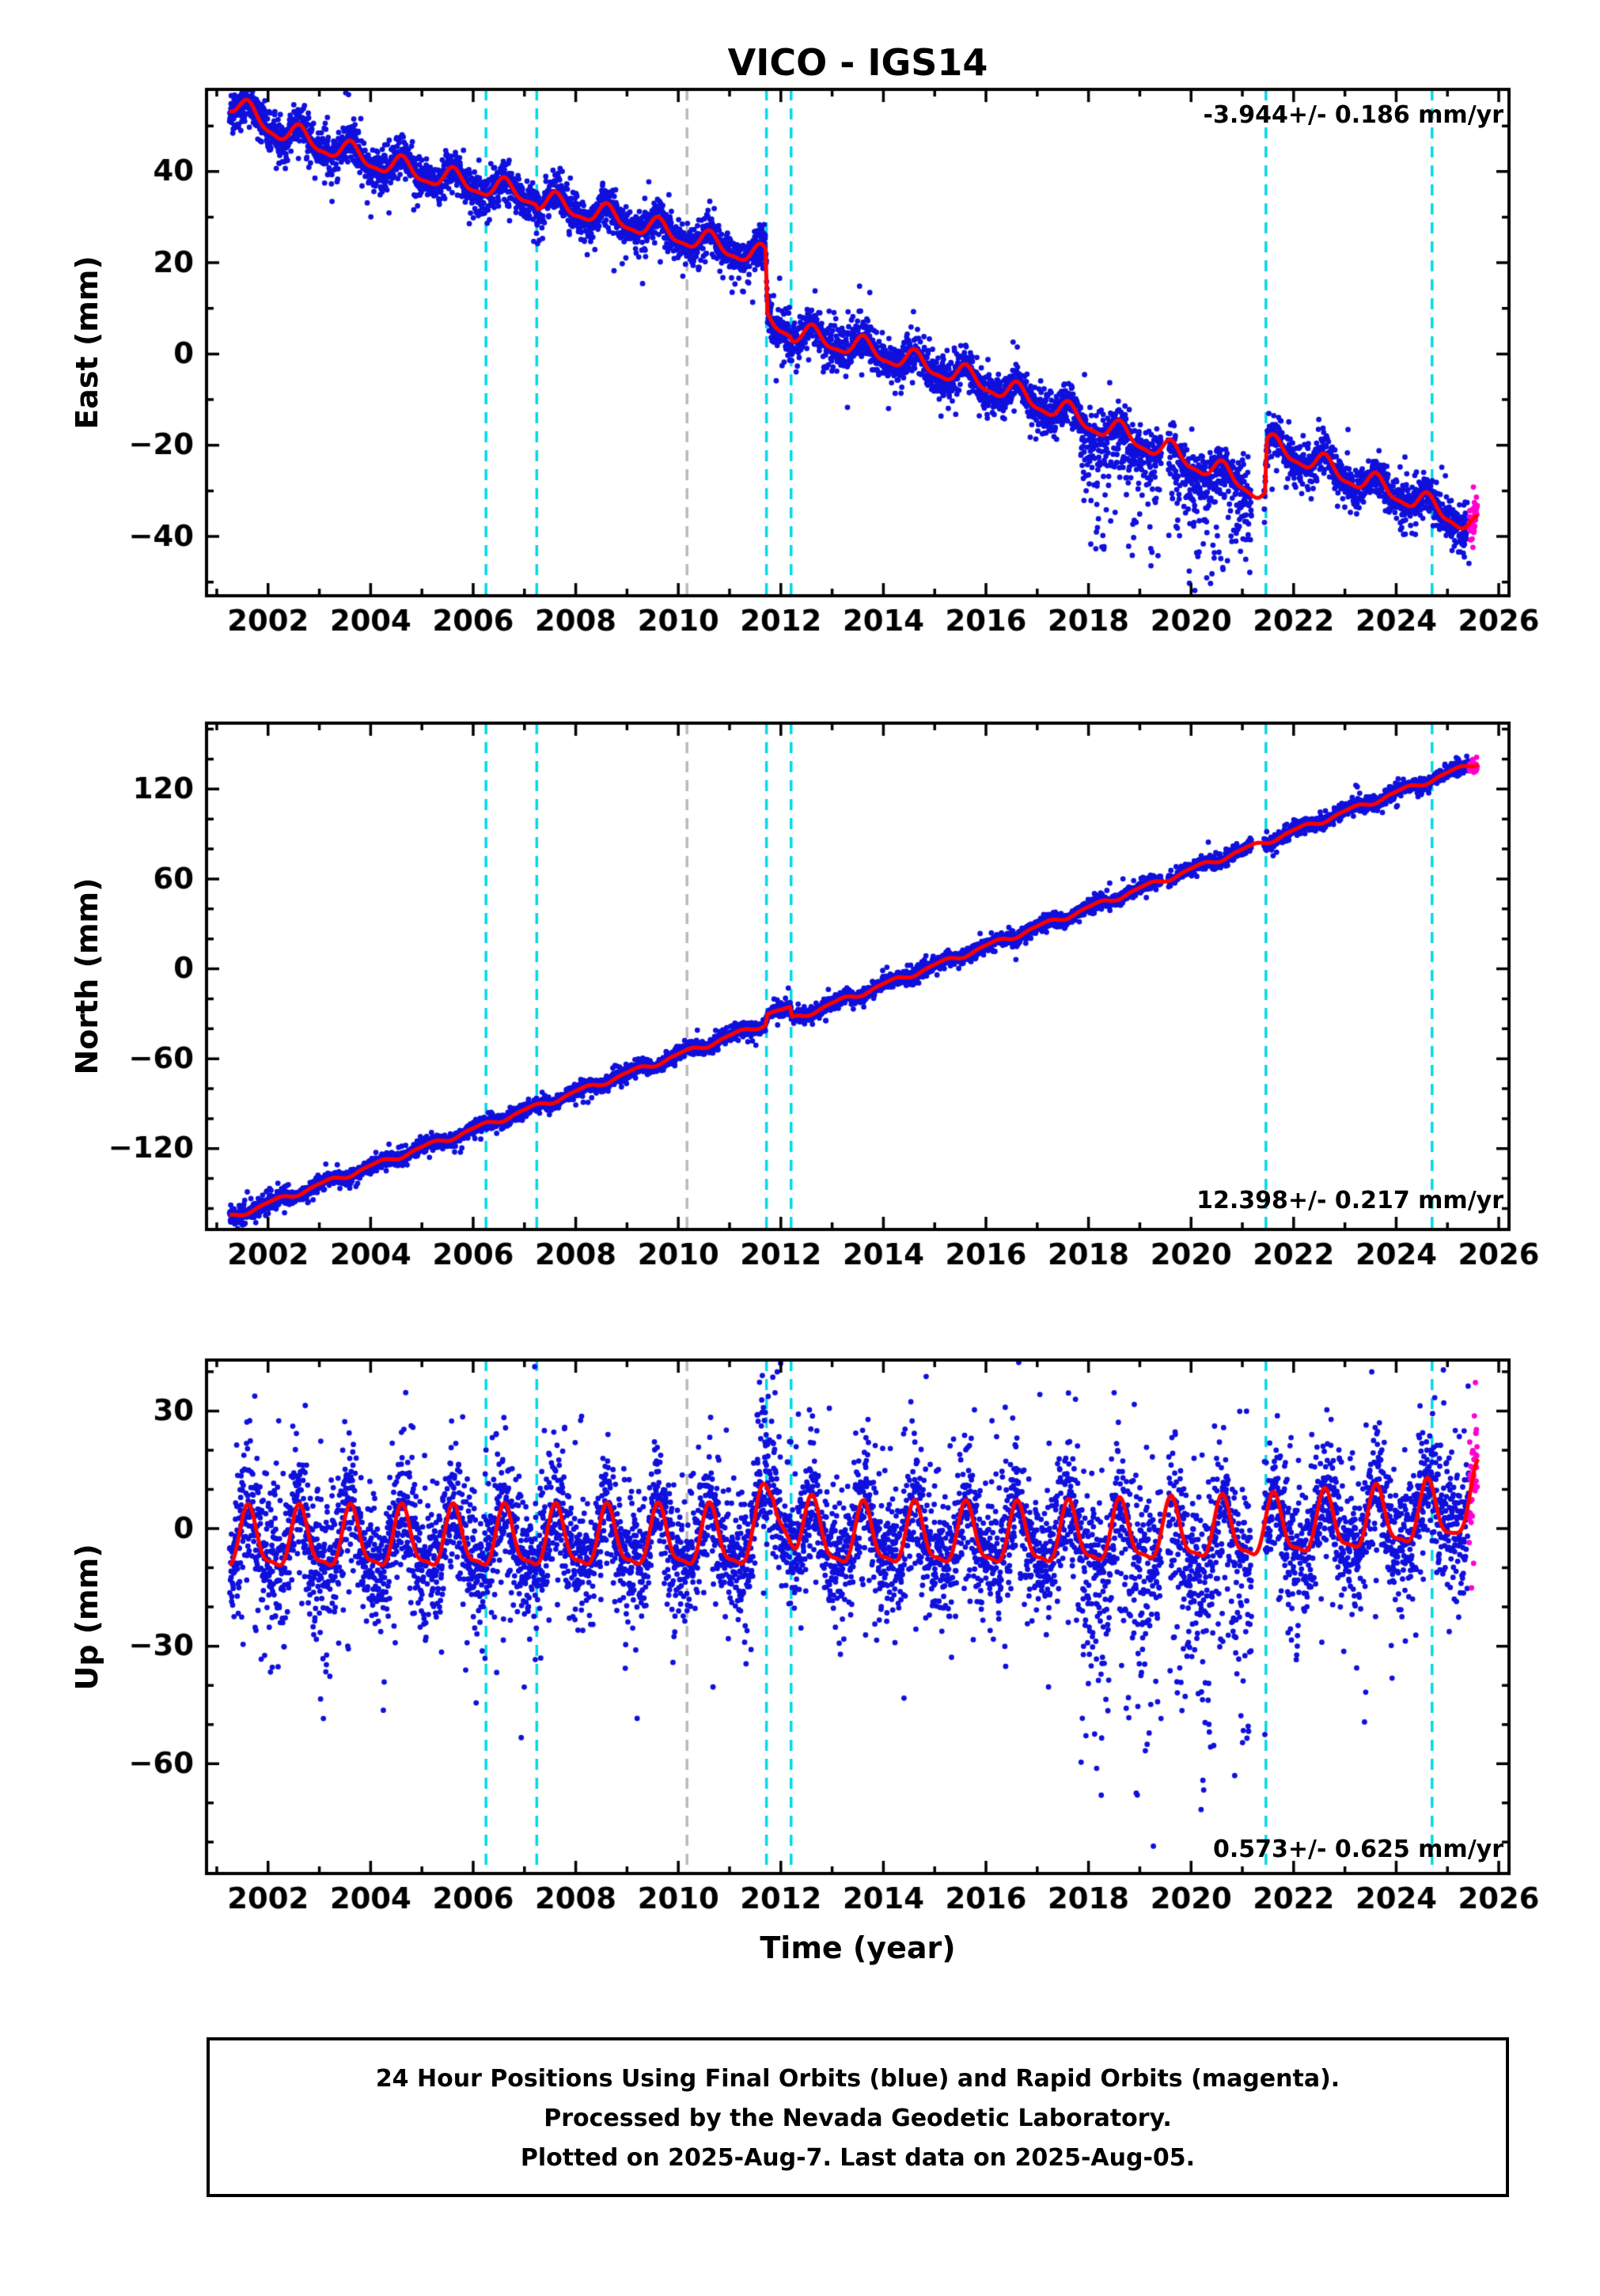  What do you see at coordinates (857, 63) in the screenshot?
I see `chart-title: VICO - IGS14` at bounding box center [857, 63].